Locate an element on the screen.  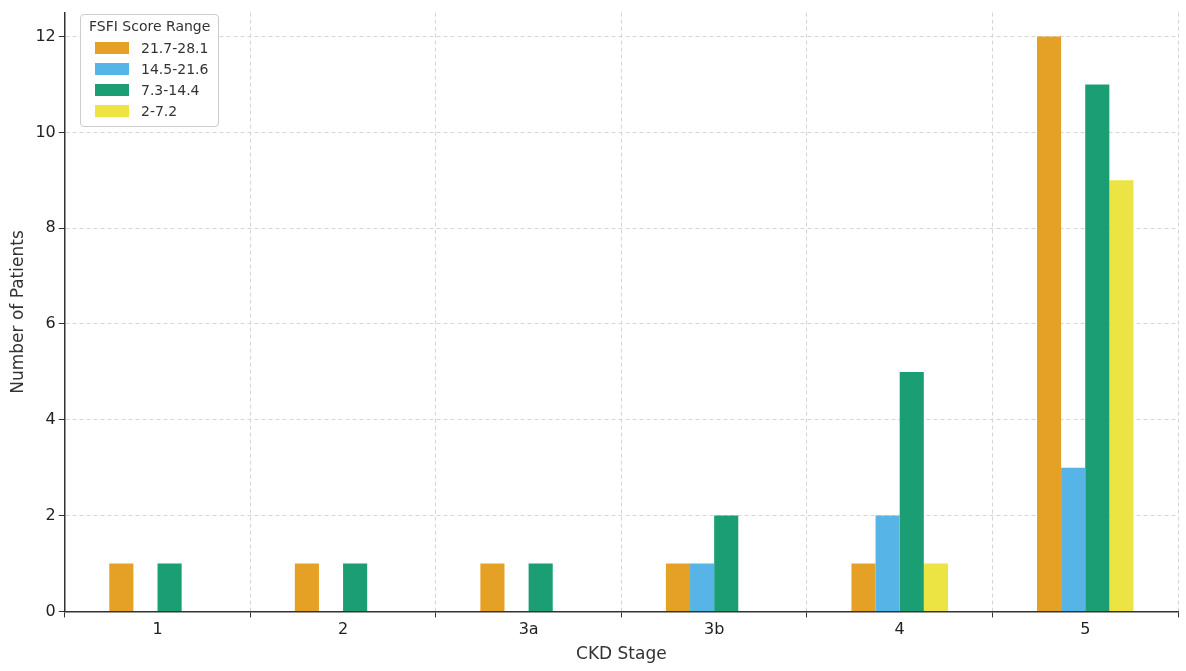
y-tick-label: 6 is located at coordinates (50, 323).